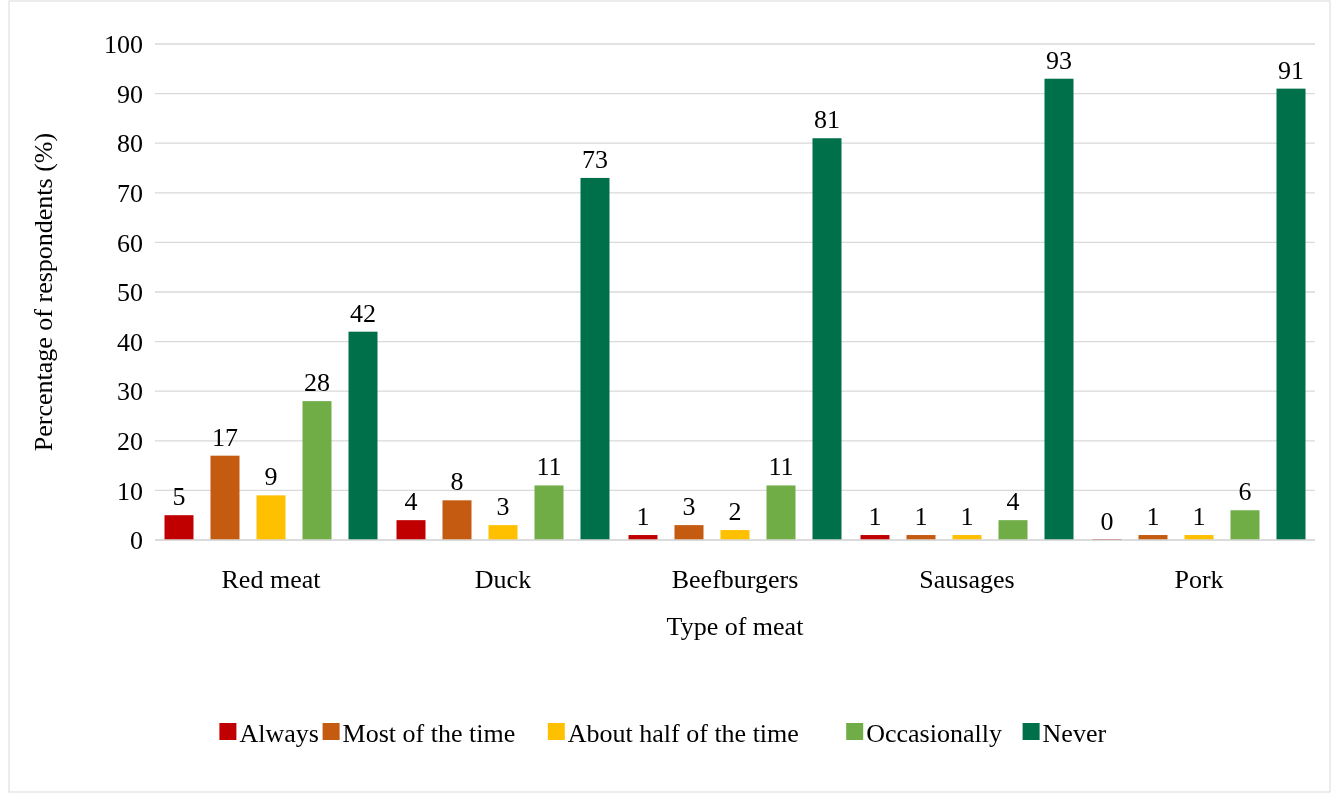  I want to click on legend-label: Most of the time, so click(429, 734).